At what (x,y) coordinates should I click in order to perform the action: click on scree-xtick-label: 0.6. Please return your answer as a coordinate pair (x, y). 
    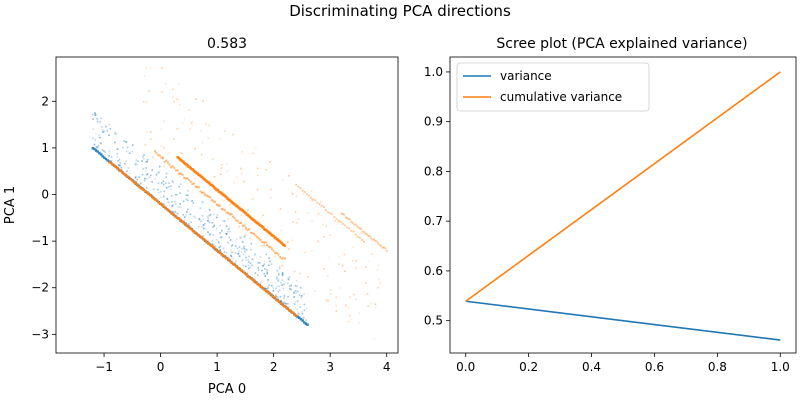
    Looking at the image, I should click on (654, 367).